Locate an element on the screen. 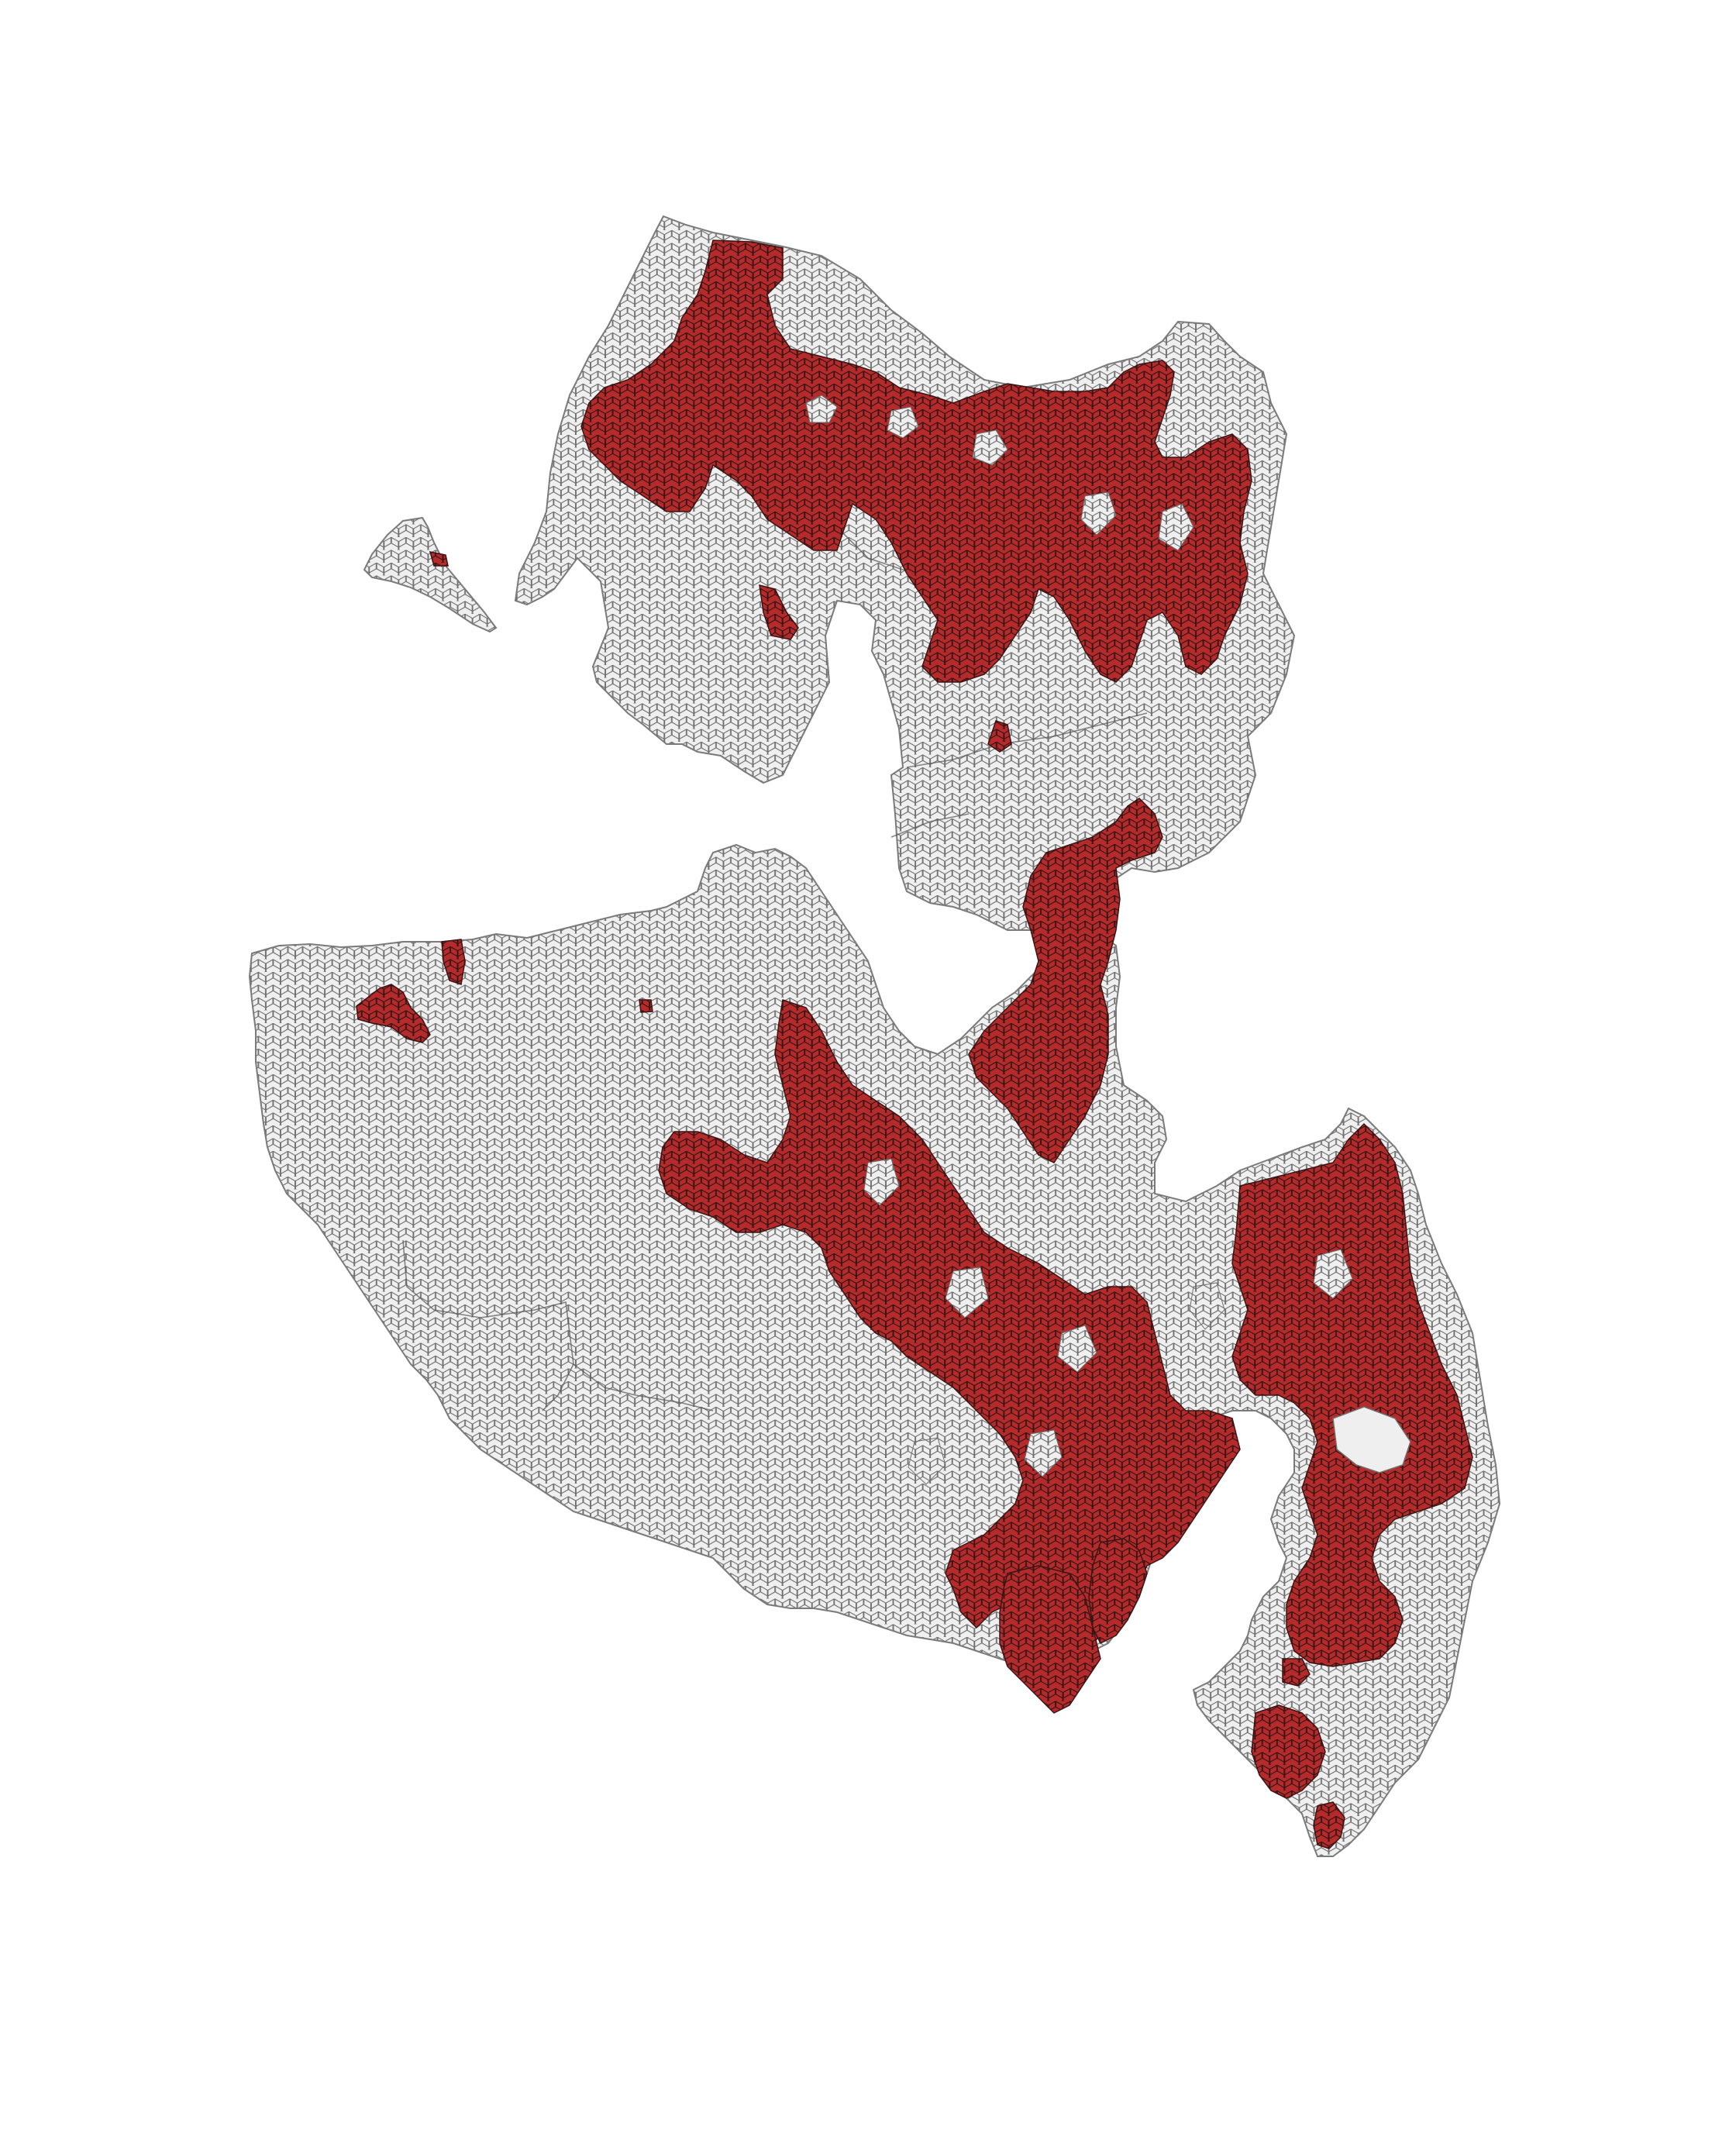 This screenshot has height=2154, width=1736. highlight-north-band is located at coordinates (916, 461).